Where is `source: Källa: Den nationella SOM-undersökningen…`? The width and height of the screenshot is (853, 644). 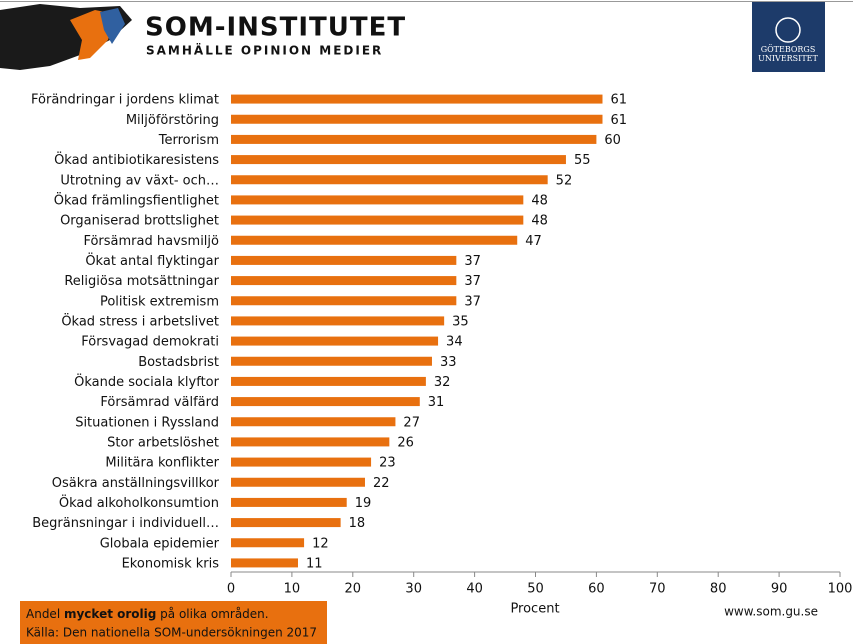 source: Källa: Den nationella SOM-undersökningen… is located at coordinates (171, 633).